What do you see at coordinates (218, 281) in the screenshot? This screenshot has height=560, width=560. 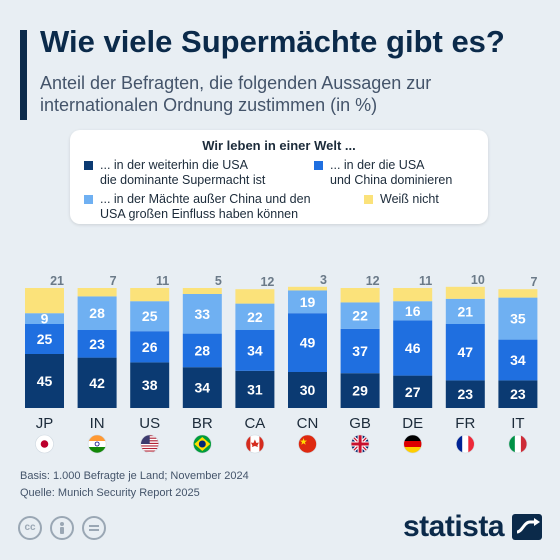 I see `data-label-dont-know-br: 5` at bounding box center [218, 281].